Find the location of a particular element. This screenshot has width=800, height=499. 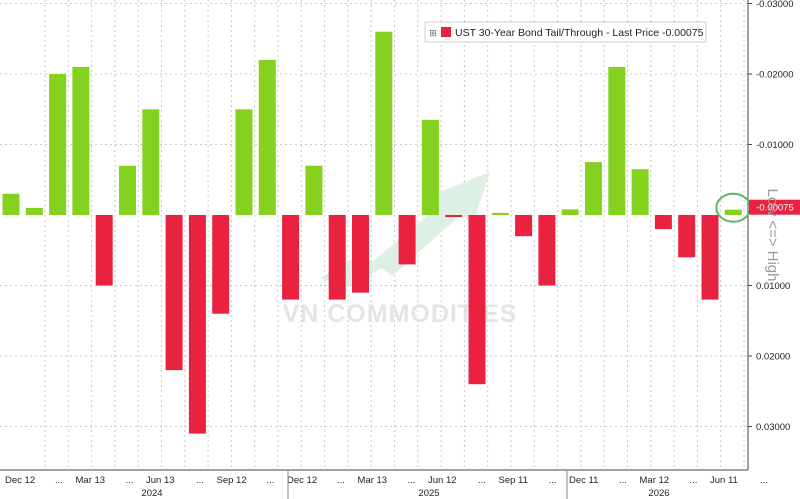

last-price-label: -0.00075 is located at coordinates (775, 208).